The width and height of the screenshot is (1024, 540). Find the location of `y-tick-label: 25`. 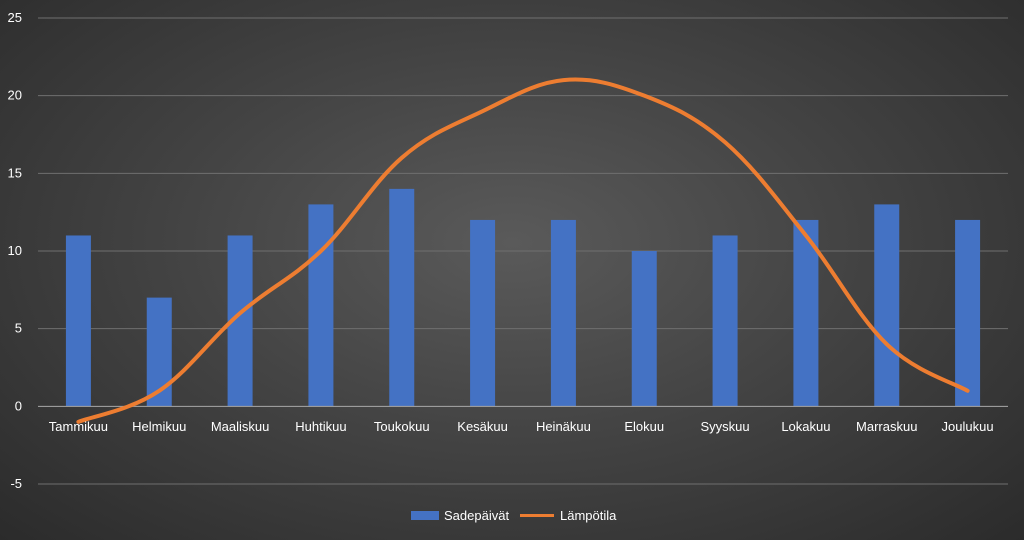

y-tick-label: 25 is located at coordinates (15, 17).